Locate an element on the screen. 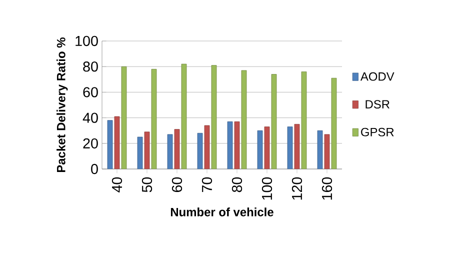 The width and height of the screenshot is (474, 271). y-axis-title: Packet Delivery Ratio % is located at coordinates (62, 105).